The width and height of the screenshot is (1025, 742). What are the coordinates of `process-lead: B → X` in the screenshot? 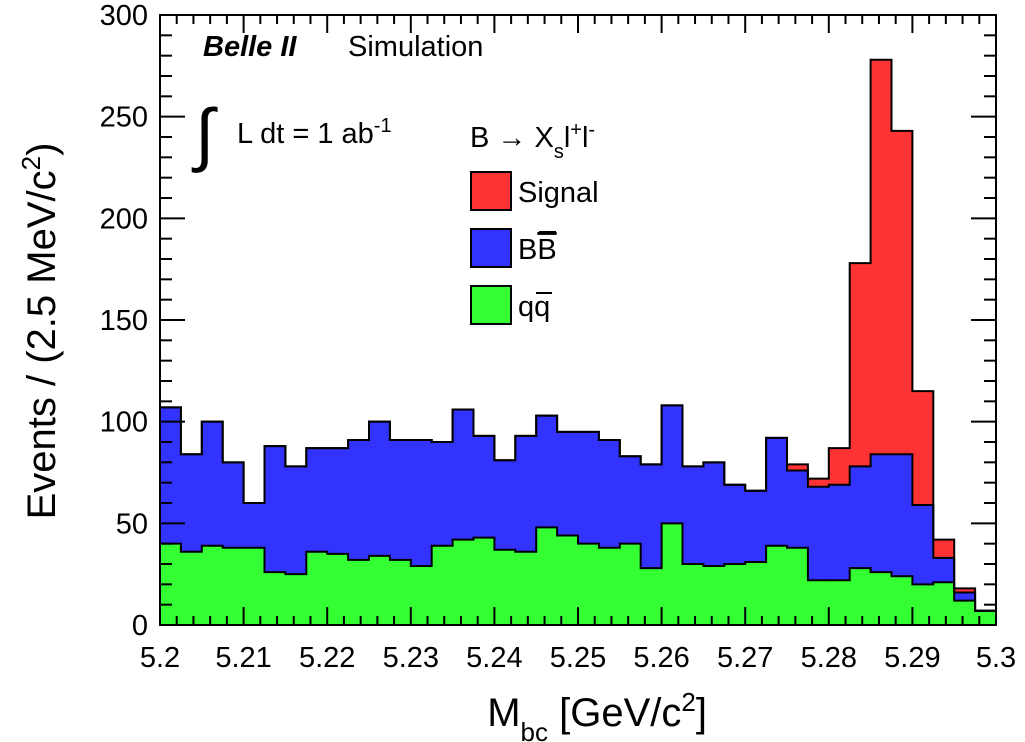 It's located at (512, 138).